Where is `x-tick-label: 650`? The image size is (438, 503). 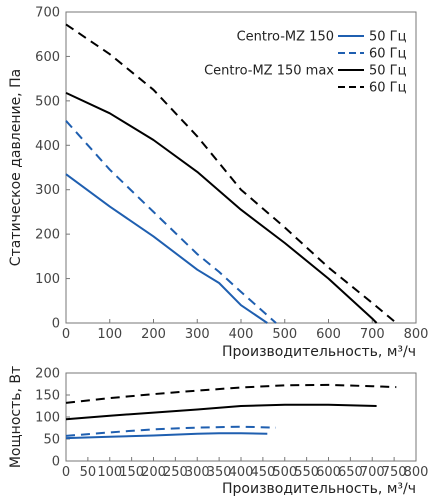
x-tick-label: 650 is located at coordinates (350, 472).